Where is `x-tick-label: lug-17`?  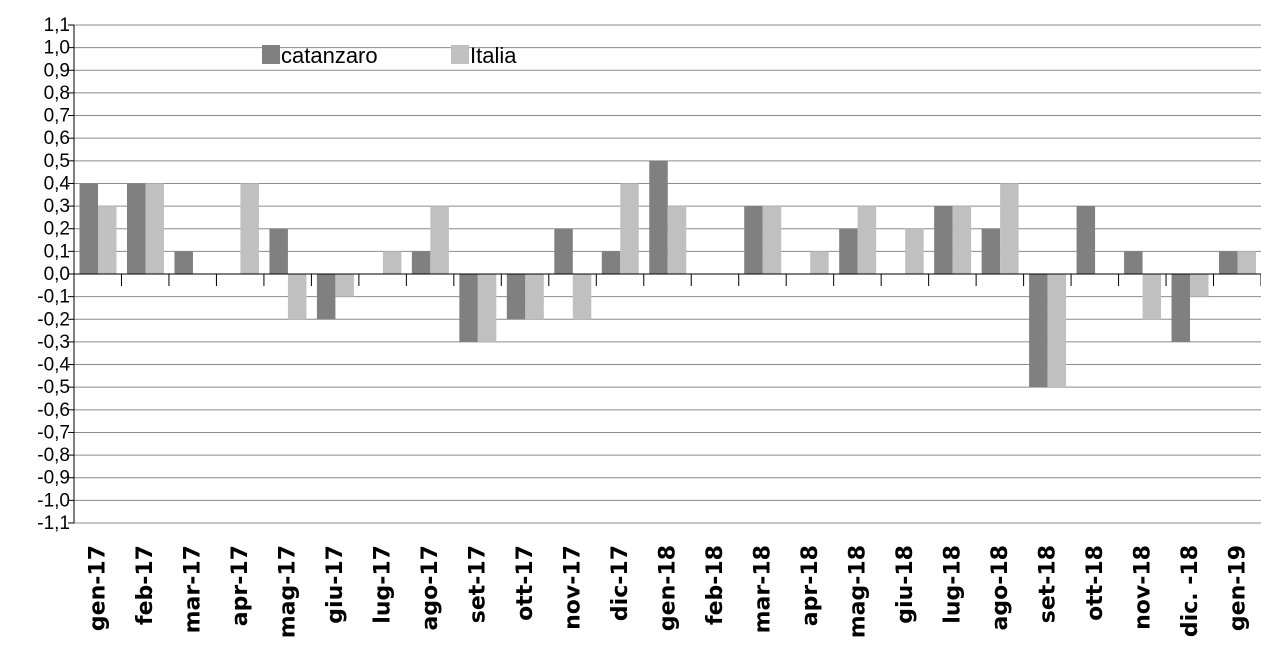
x-tick-label: lug-17 is located at coordinates (383, 584).